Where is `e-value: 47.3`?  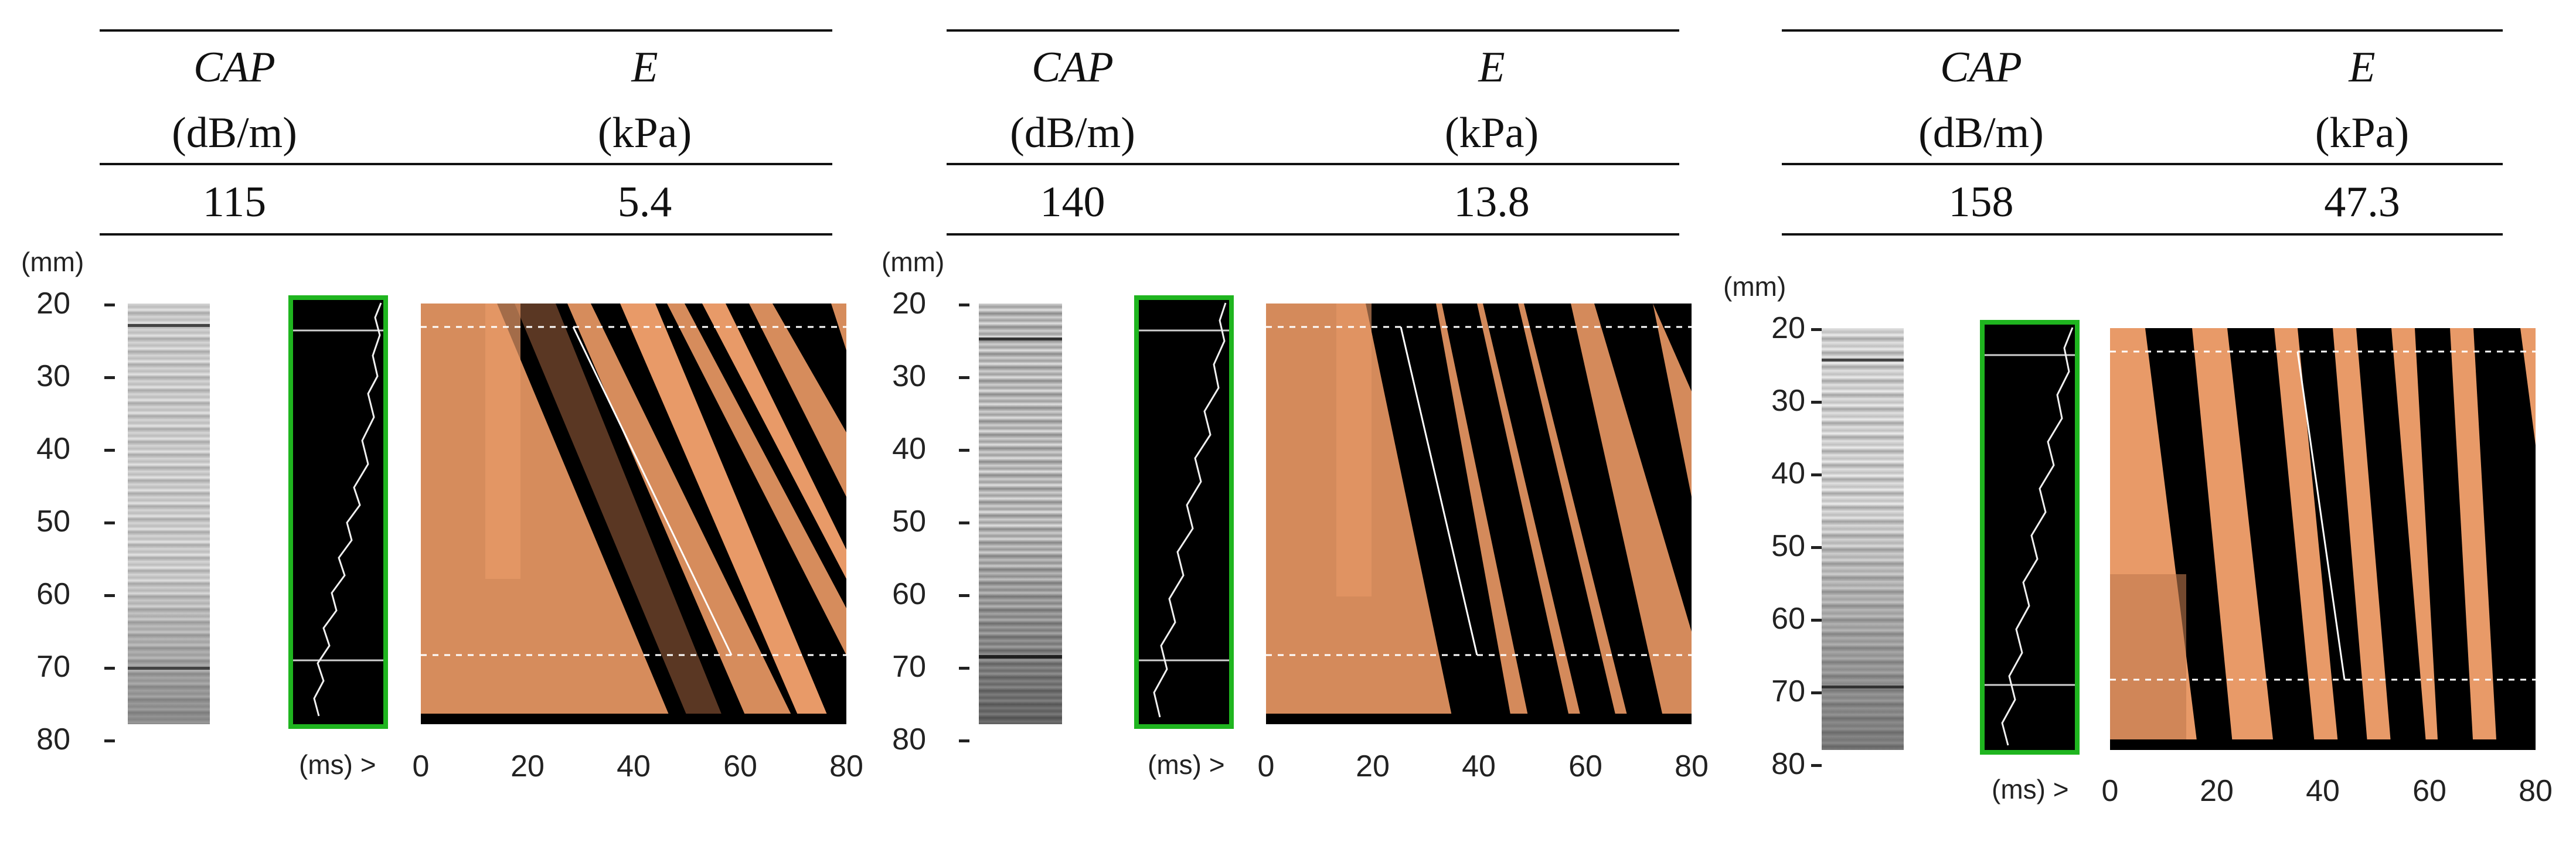
e-value: 47.3 is located at coordinates (2362, 202).